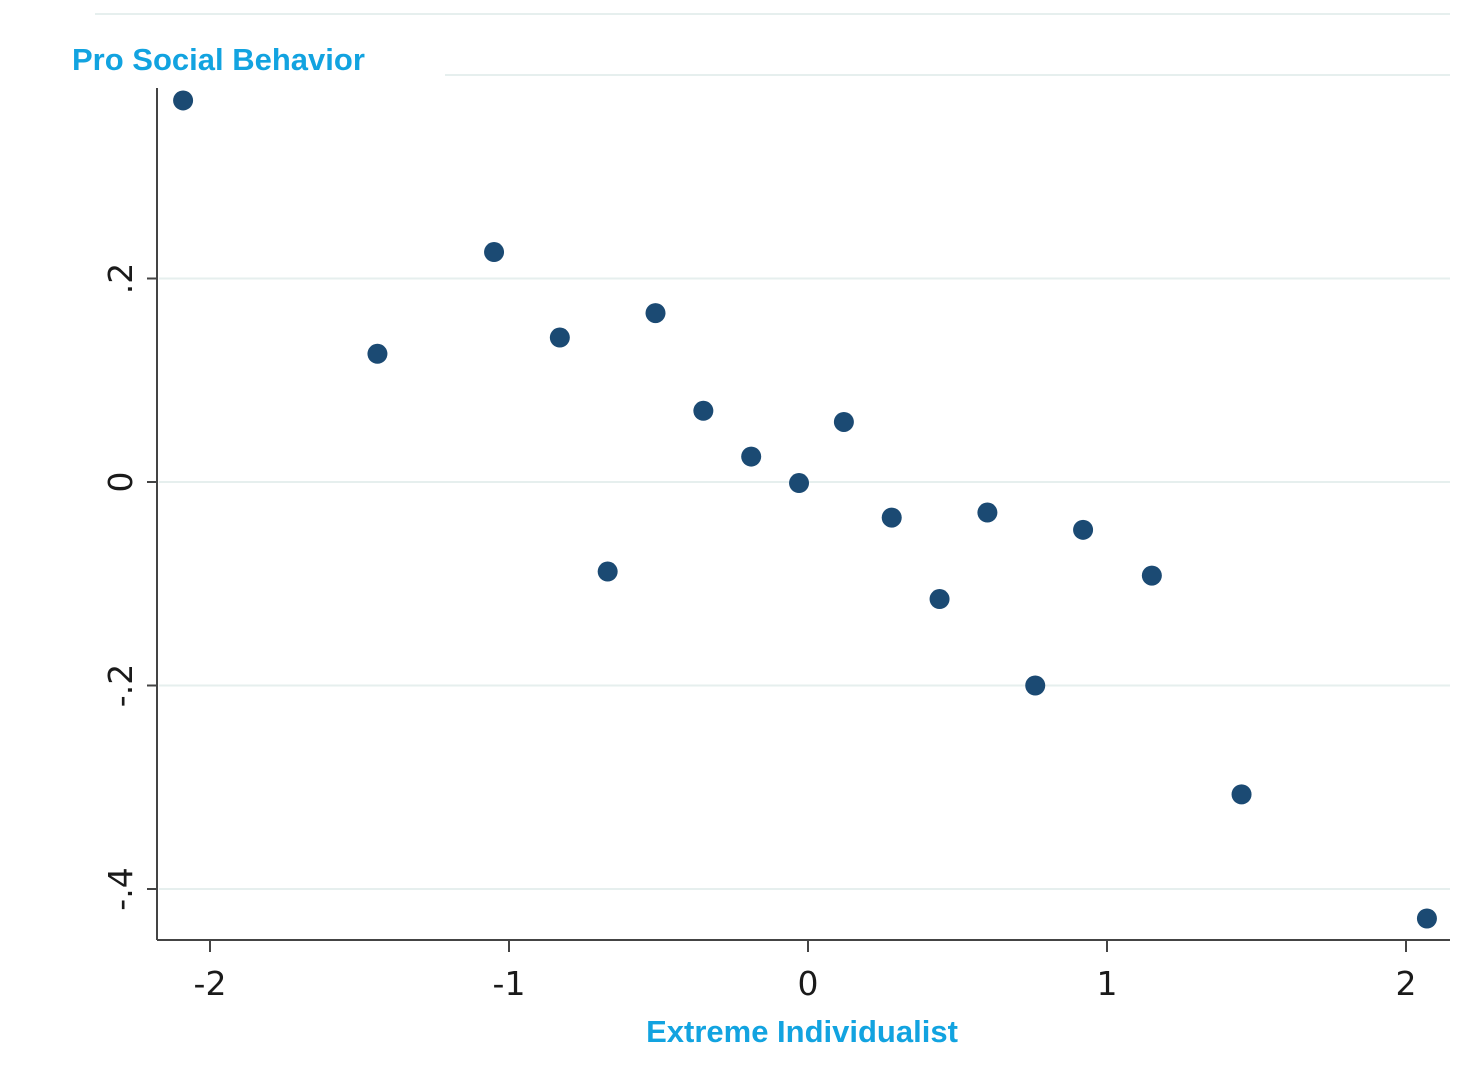 The image size is (1475, 1076). I want to click on x-tick-label: 2, so click(1406, 983).